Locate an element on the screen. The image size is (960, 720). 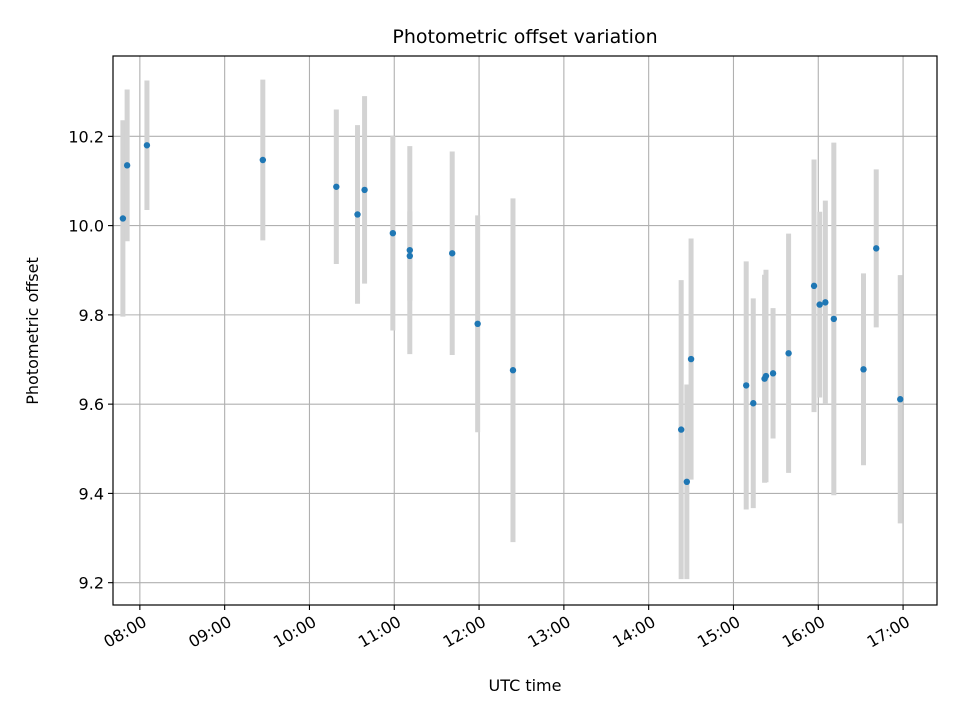
chart-title: Photometric offset variation is located at coordinates (524, 37).